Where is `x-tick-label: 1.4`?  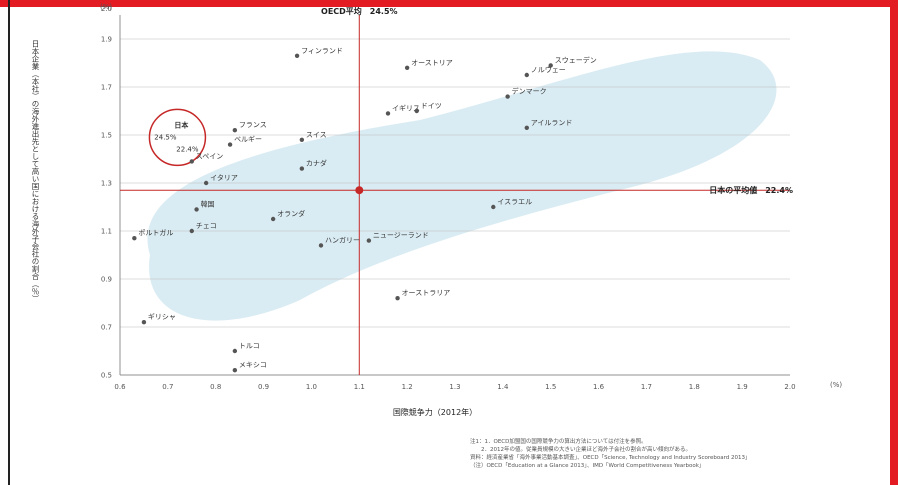
x-tick-label: 1.4 is located at coordinates (503, 387).